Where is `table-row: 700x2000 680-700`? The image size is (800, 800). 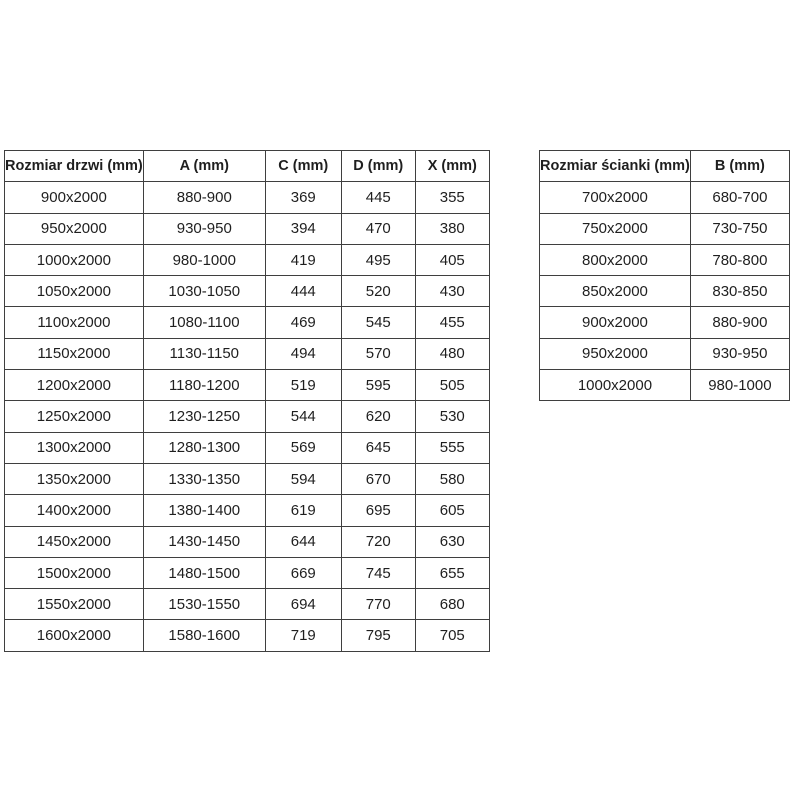 table-row: 700x2000 680-700 is located at coordinates (664, 197).